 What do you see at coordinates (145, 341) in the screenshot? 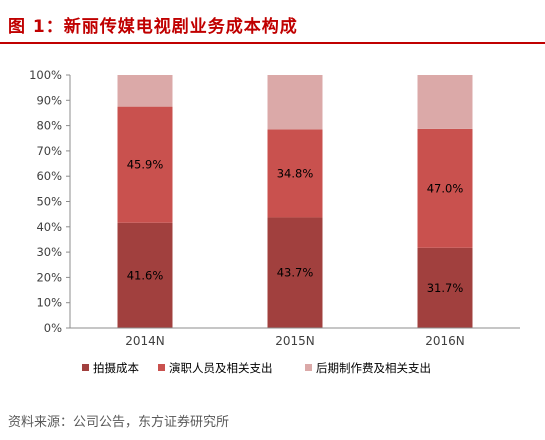
I see `x-tick-label: 2014N` at bounding box center [145, 341].